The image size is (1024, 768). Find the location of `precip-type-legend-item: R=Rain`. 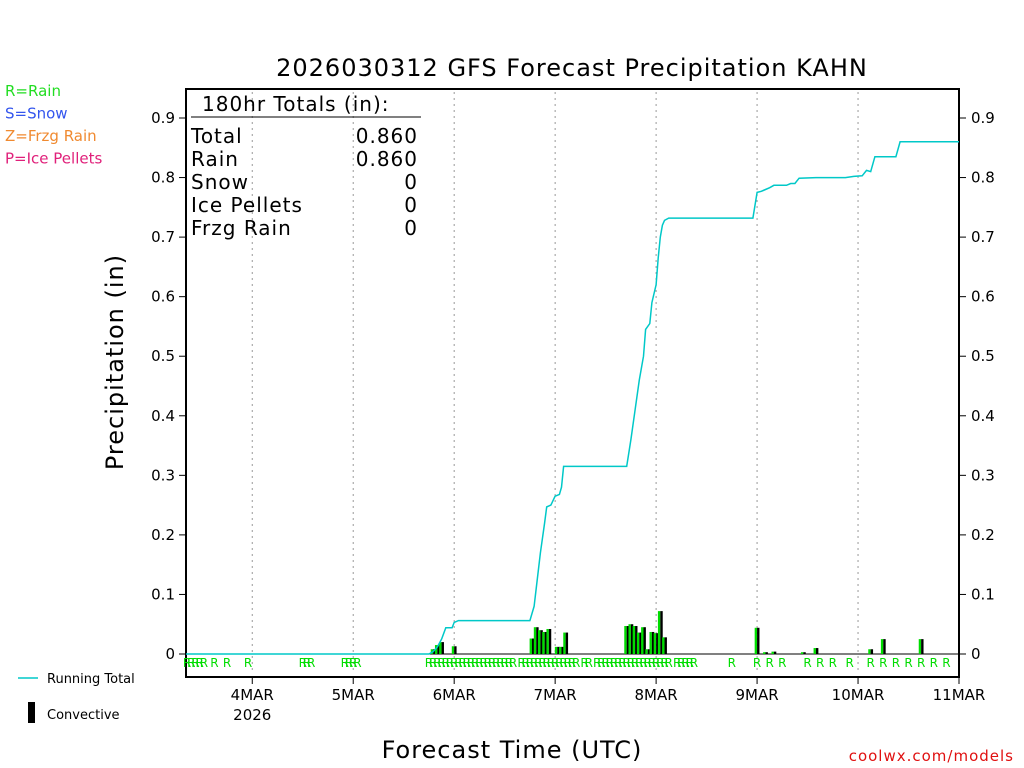

precip-type-legend-item: R=Rain is located at coordinates (33, 91).